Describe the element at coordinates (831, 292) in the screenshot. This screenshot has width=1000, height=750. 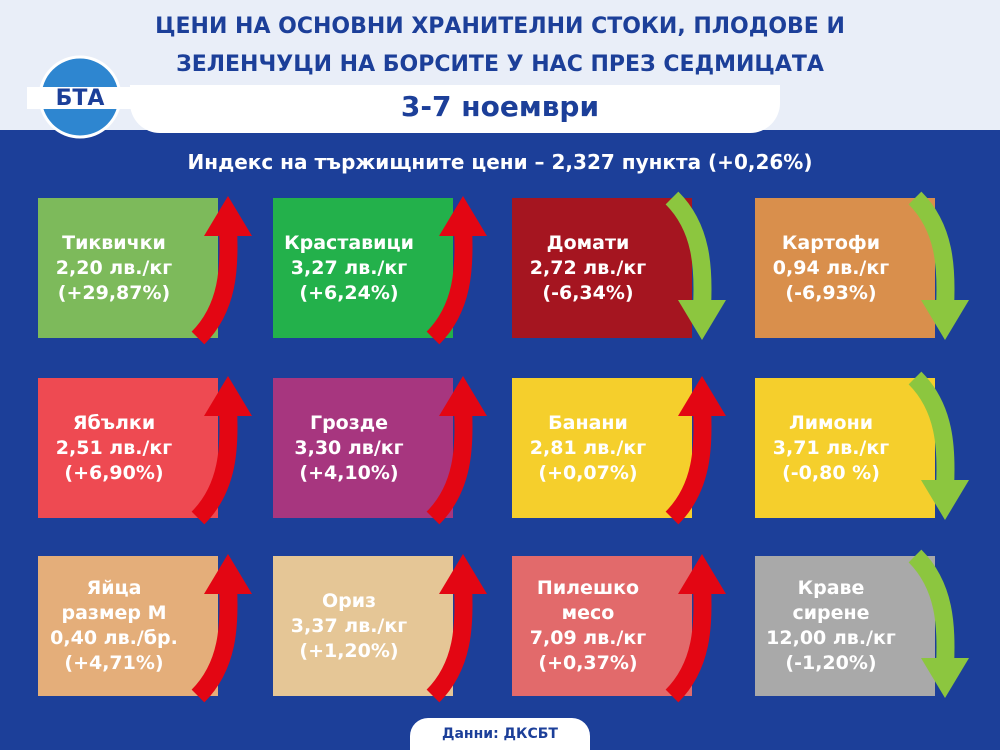
I see `change: (-6,93%)` at that location.